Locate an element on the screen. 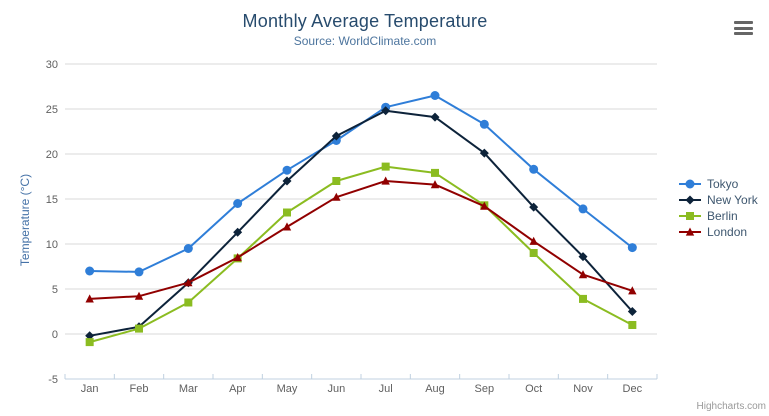  y-axis-label: 15 is located at coordinates (52, 200).